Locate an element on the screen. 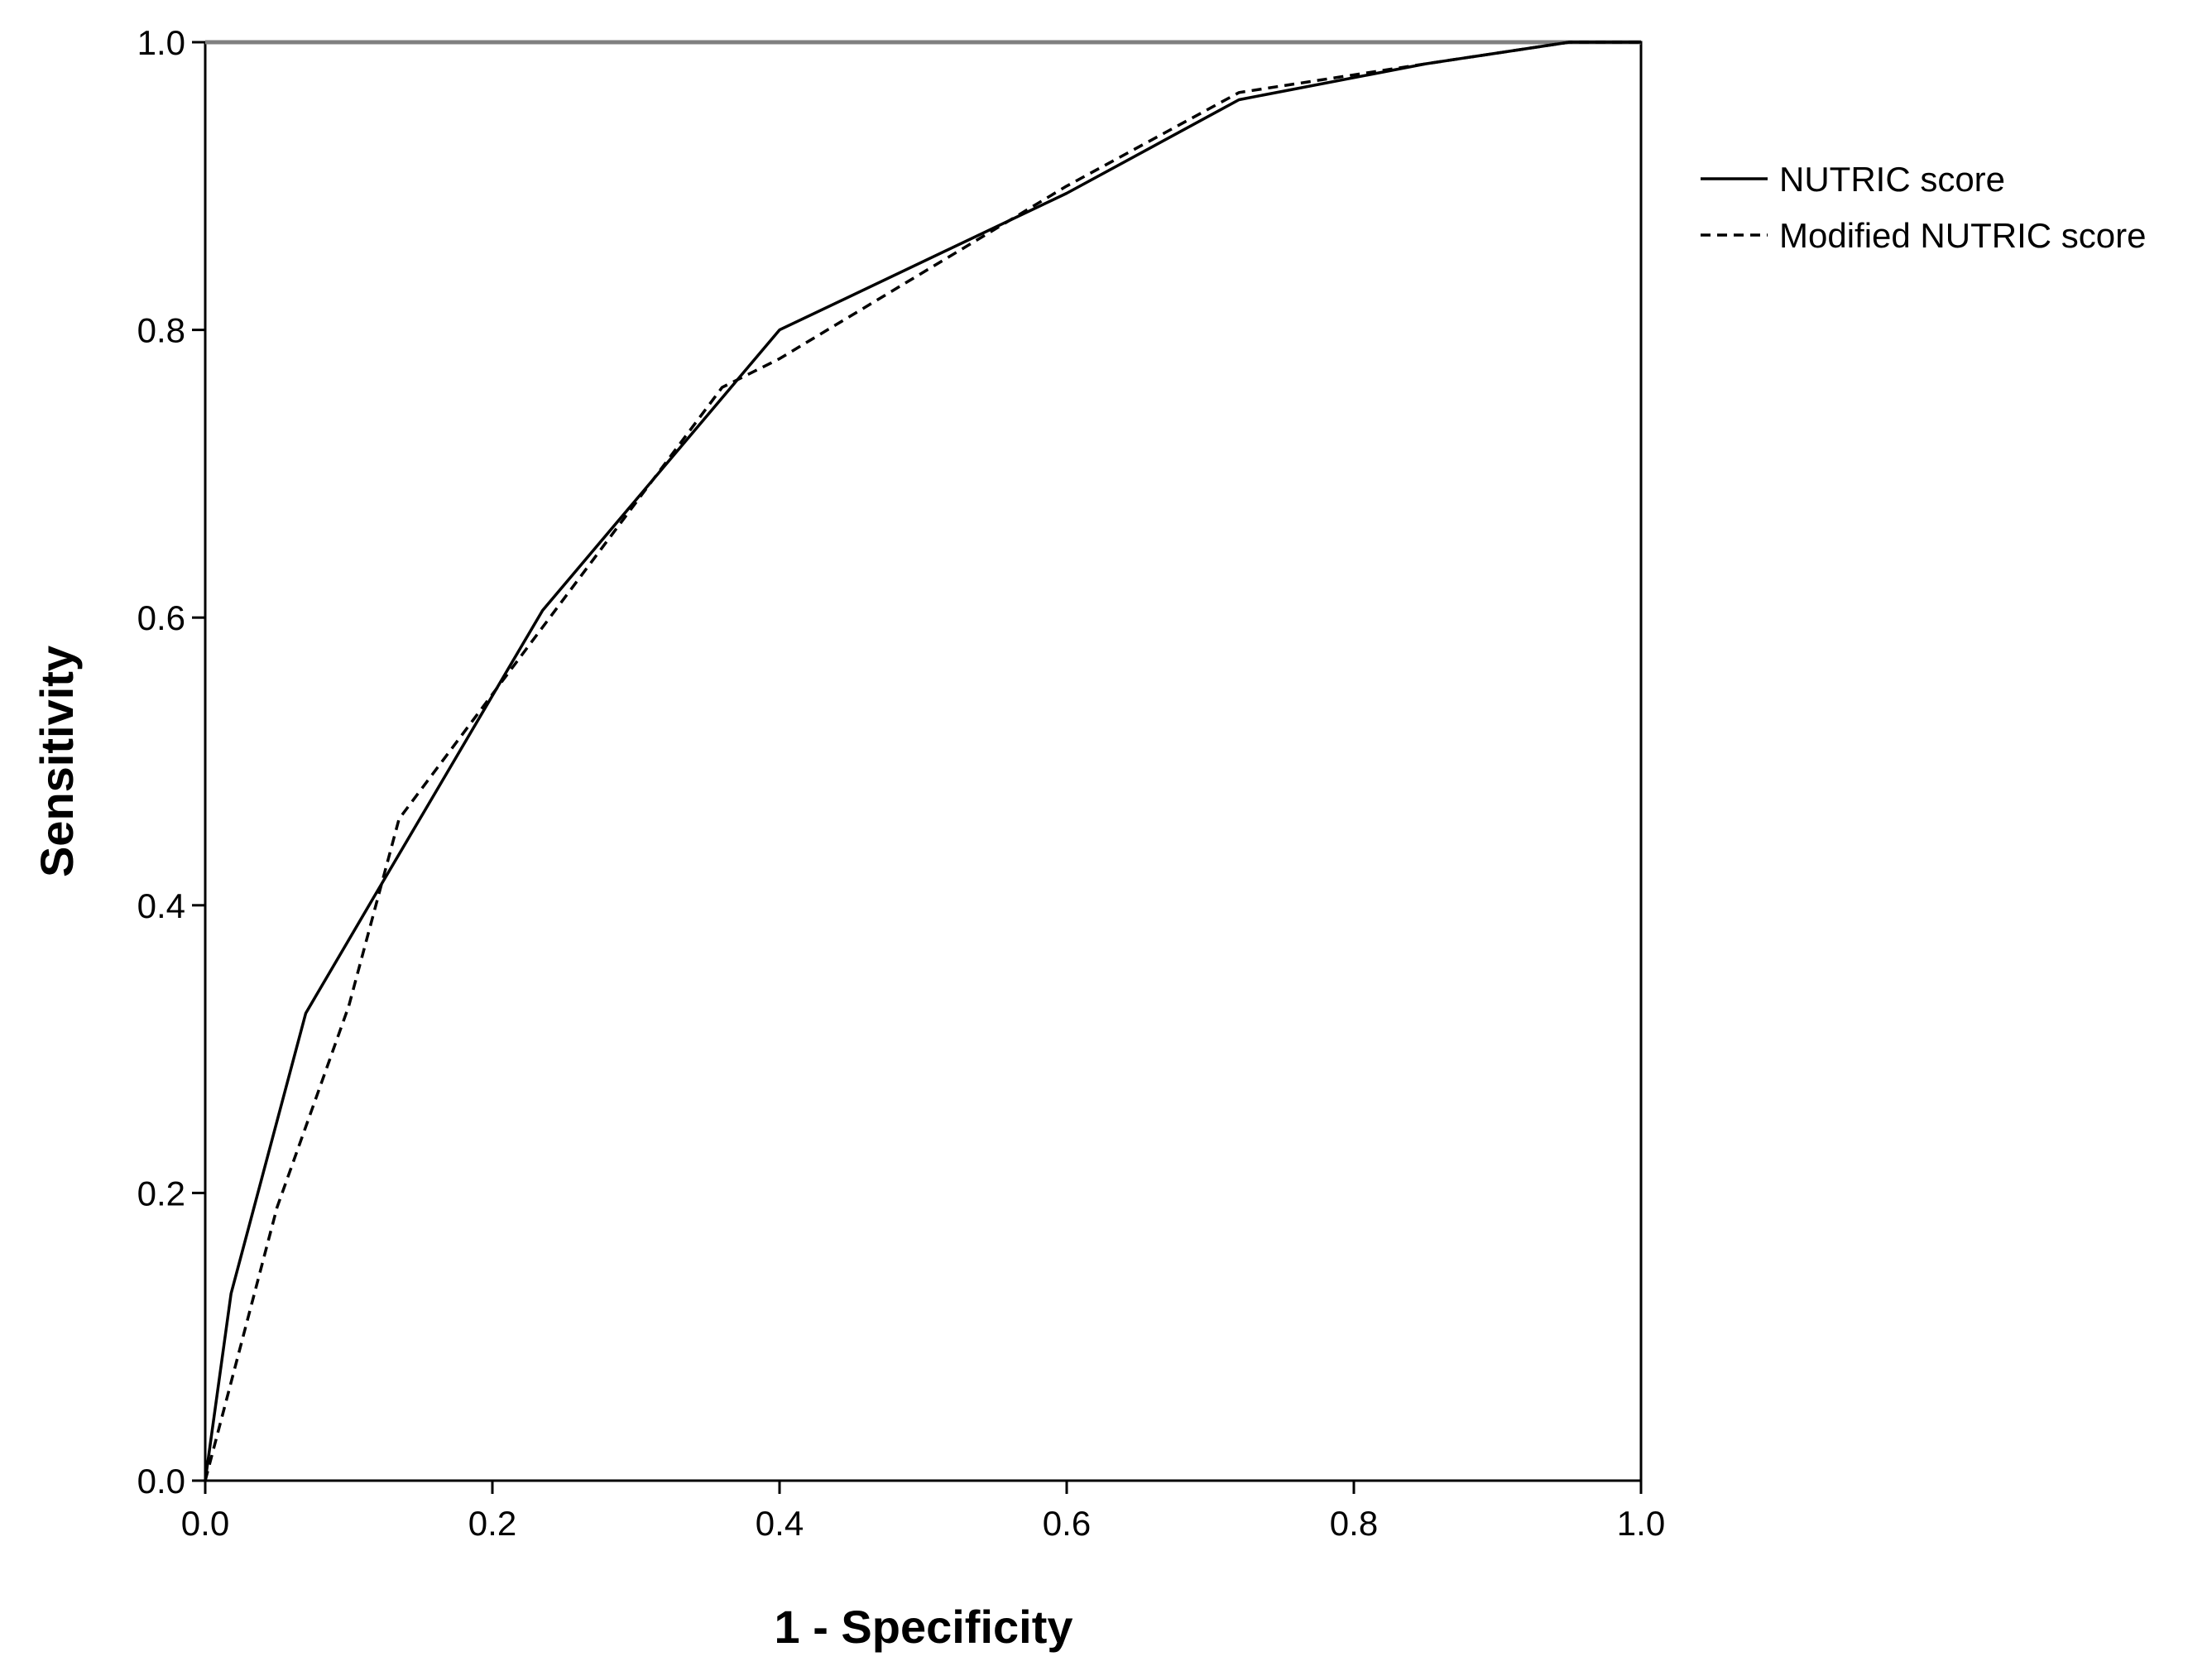 The width and height of the screenshot is (2212, 1671). y-tick-label: 0.4 is located at coordinates (161, 905).